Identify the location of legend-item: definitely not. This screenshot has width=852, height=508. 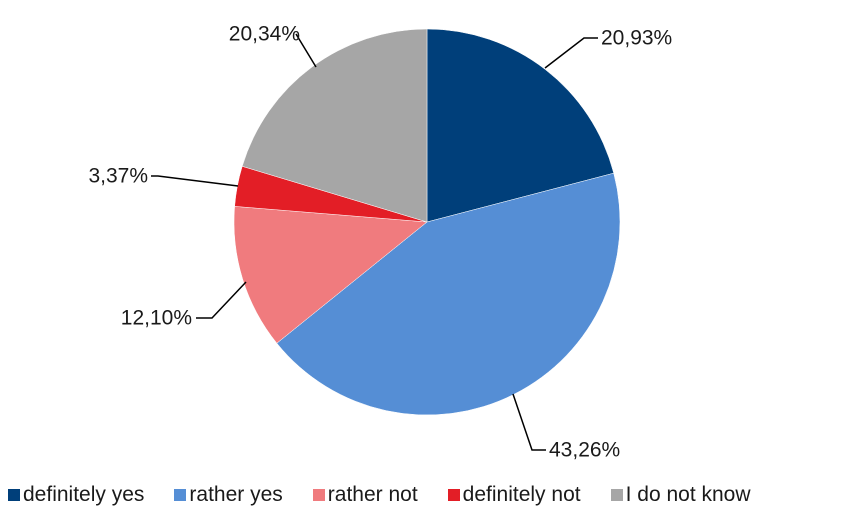
(514, 495).